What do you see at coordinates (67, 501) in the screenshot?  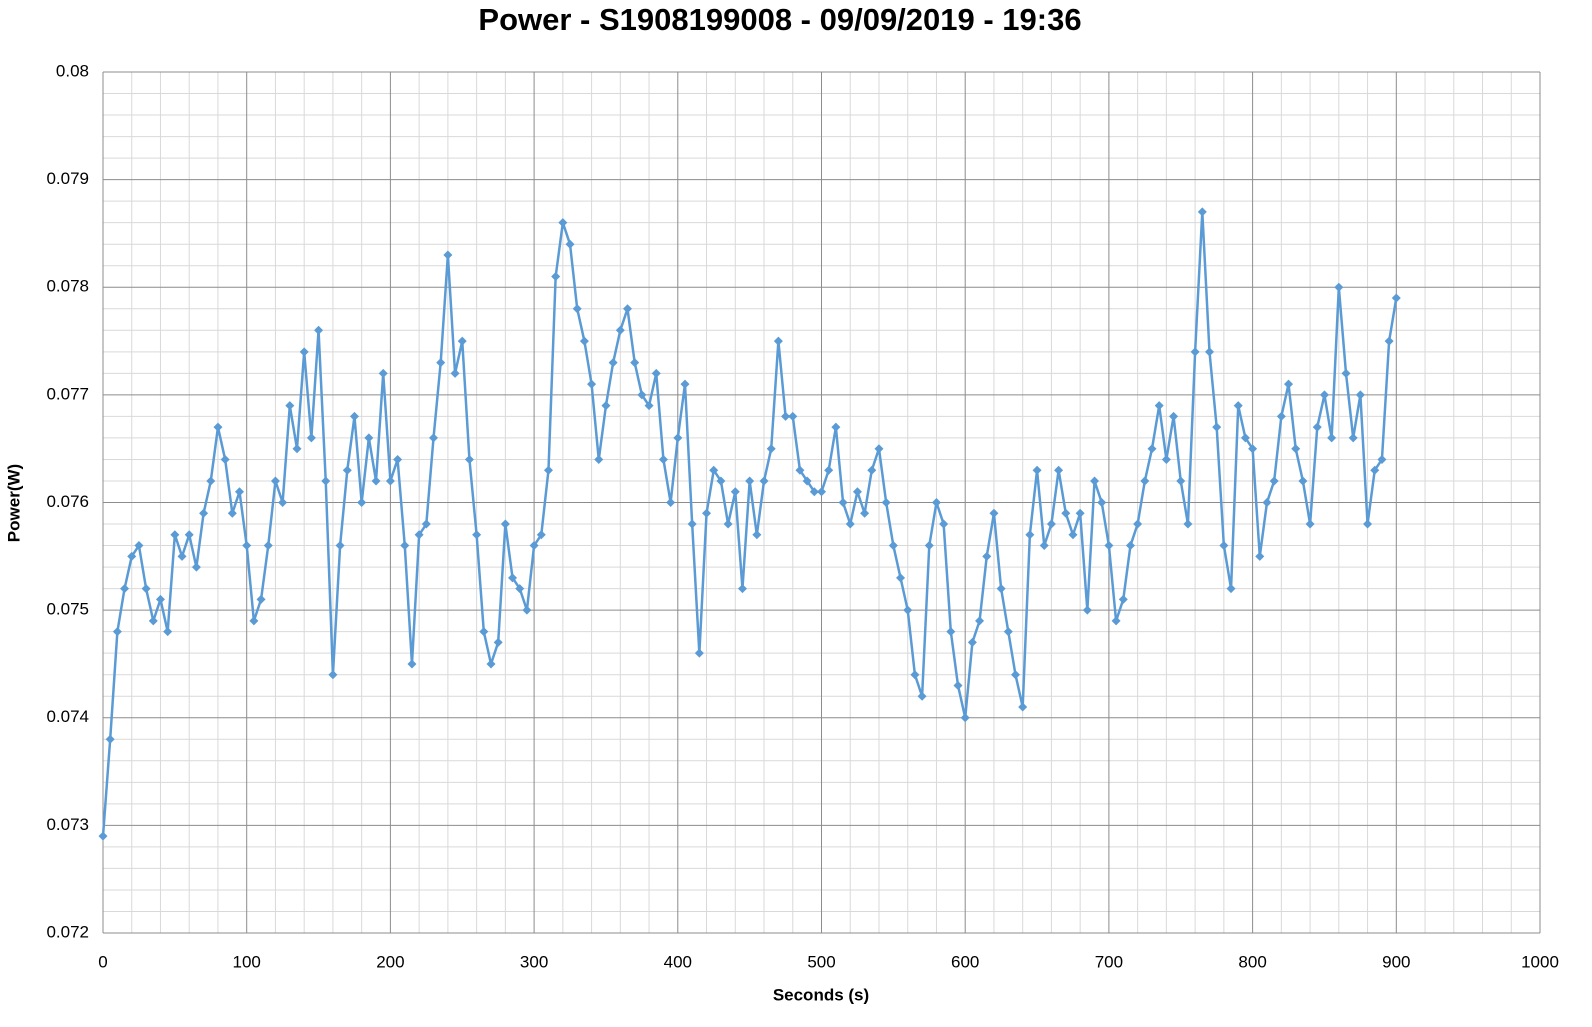 I see `y-tick-label: 0.076` at bounding box center [67, 501].